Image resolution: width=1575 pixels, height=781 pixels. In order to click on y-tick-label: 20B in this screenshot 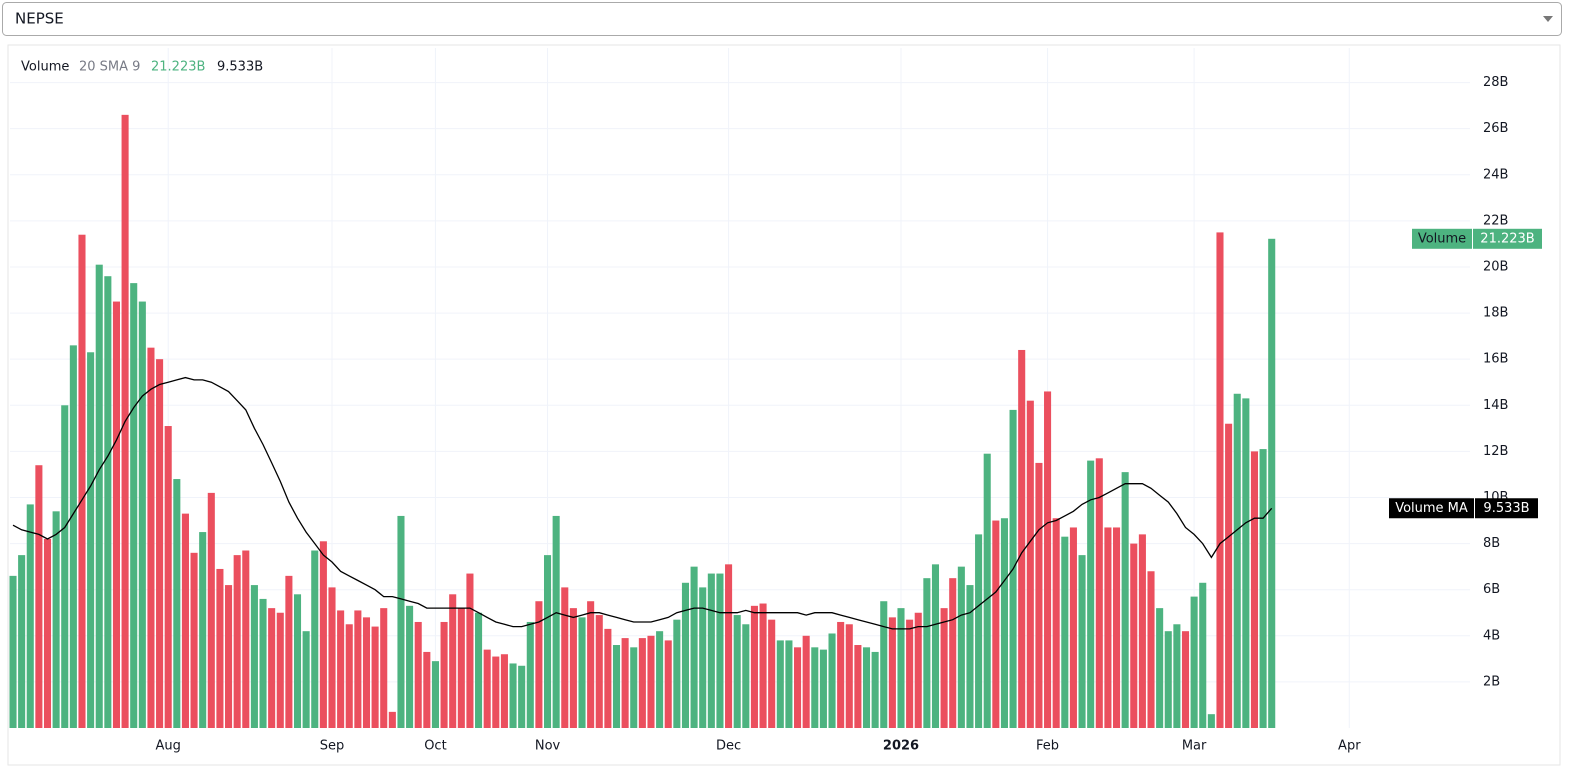, I will do `click(1495, 266)`.